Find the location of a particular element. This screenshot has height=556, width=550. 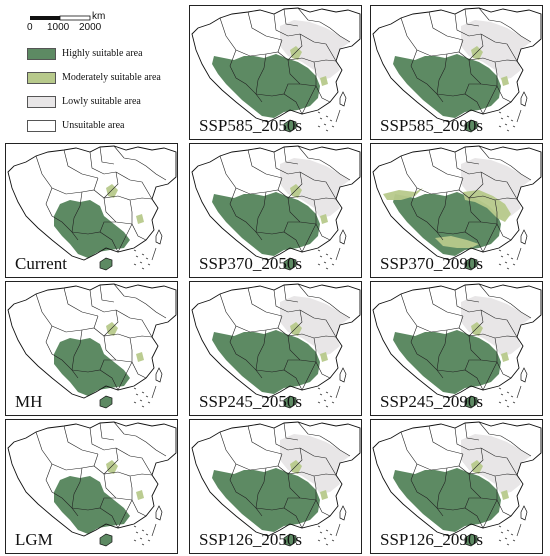

map-panel-ssp585-2050s: SSP585_2050s is located at coordinates (275, 72).